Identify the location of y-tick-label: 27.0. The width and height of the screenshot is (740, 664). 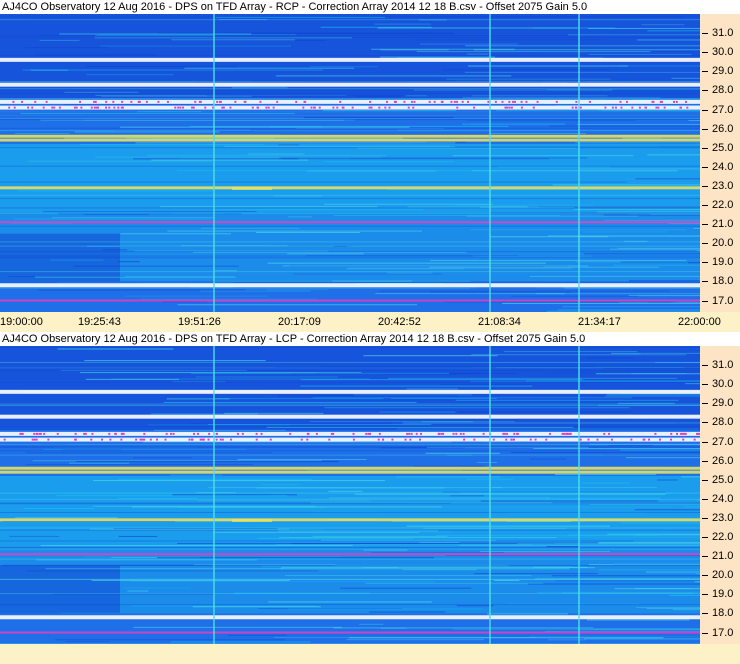
(723, 441).